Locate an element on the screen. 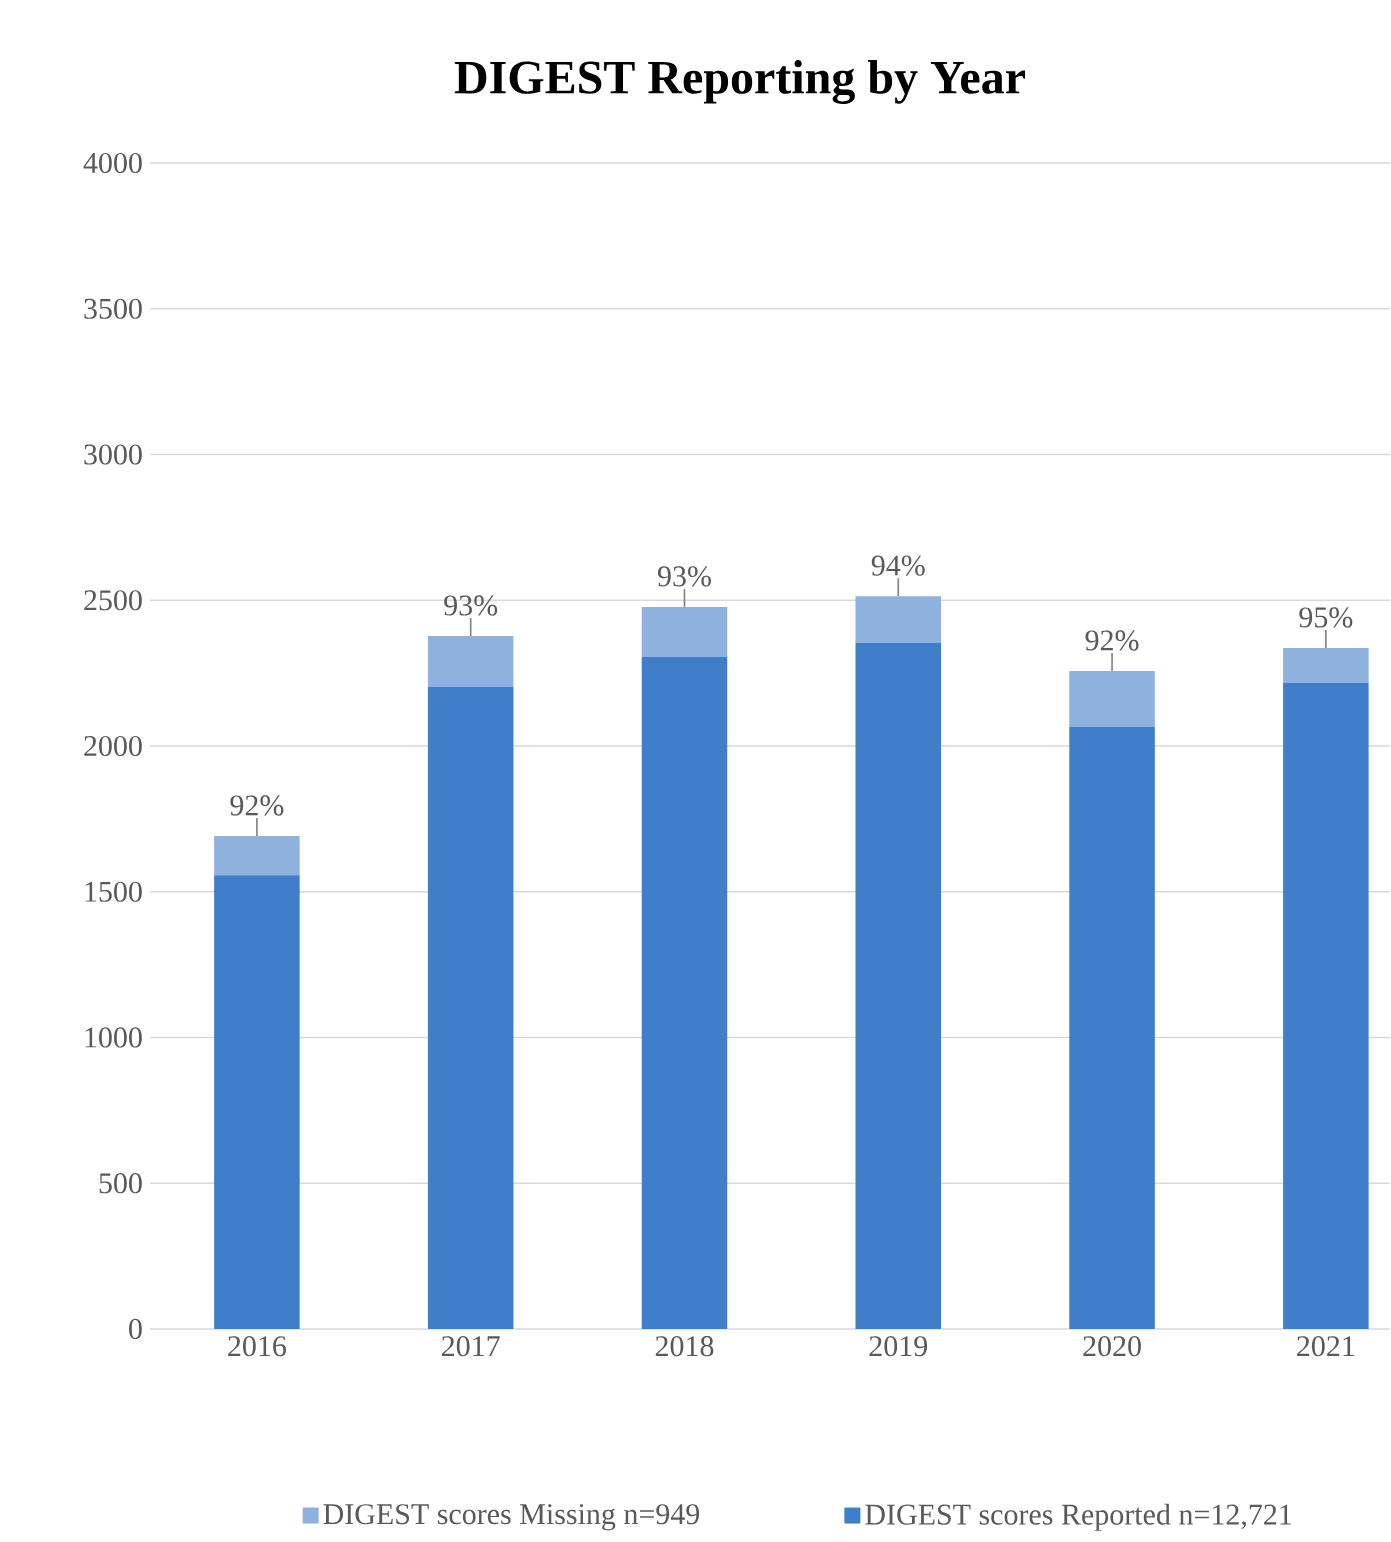 The image size is (1391, 1542). x-tick-label: 2019 is located at coordinates (898, 1346).